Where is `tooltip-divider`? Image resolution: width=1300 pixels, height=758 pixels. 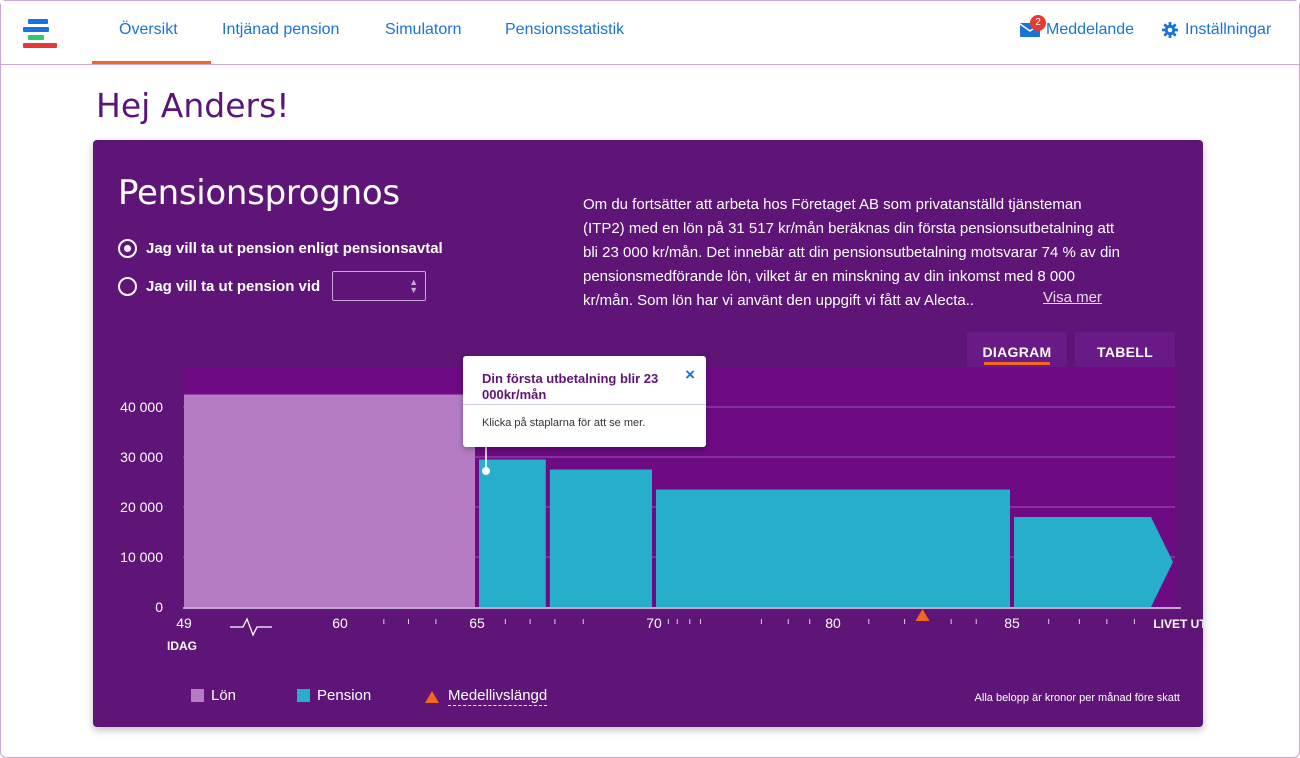
tooltip-divider is located at coordinates (584, 404).